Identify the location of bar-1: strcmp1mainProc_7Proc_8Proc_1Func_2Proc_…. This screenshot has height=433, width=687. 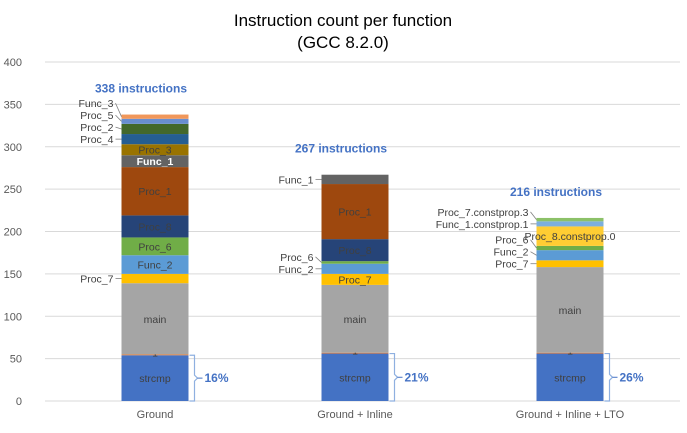
(353, 281).